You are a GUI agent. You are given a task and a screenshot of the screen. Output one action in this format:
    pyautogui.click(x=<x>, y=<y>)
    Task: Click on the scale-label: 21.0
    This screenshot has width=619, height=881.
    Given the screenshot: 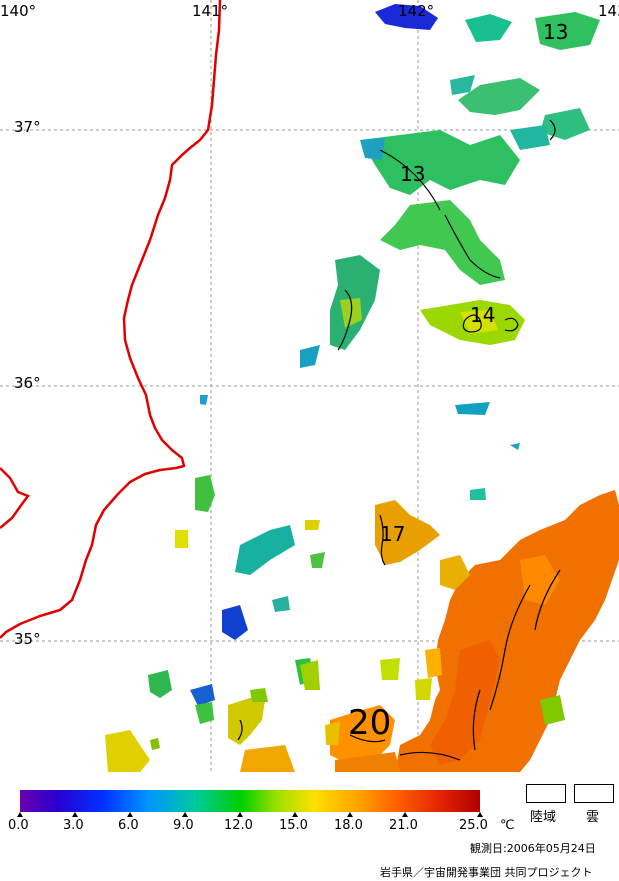 What is the action you would take?
    pyautogui.click(x=403, y=825)
    